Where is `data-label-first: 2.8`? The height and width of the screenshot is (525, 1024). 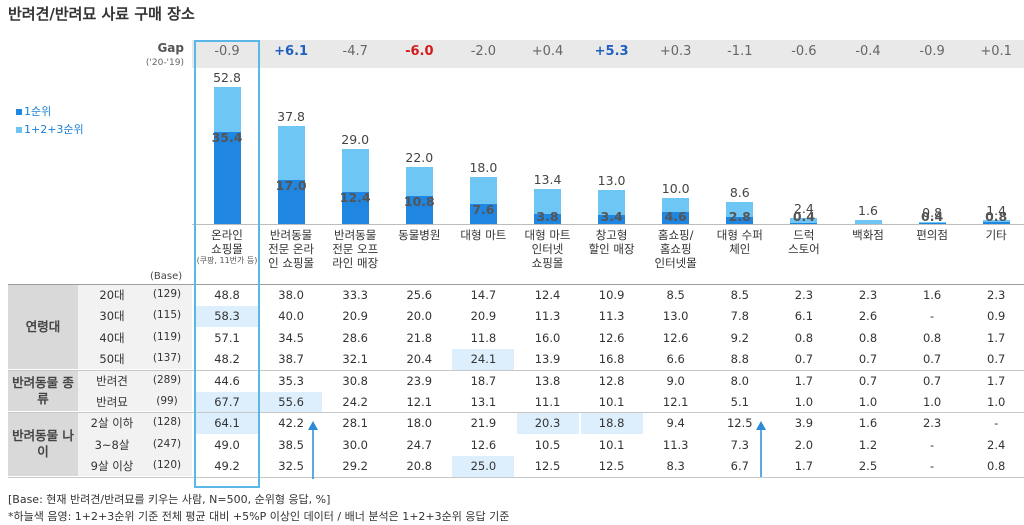 data-label-first: 2.8 is located at coordinates (739, 216).